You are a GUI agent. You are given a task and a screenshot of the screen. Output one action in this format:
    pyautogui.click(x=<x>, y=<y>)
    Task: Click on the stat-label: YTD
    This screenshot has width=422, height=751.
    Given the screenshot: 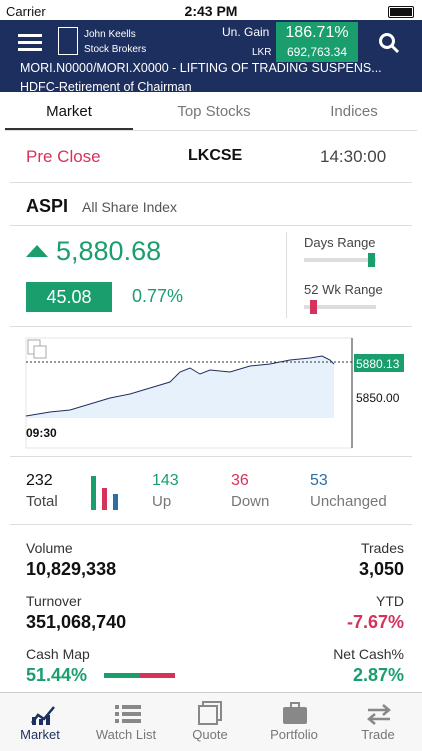 What is the action you would take?
    pyautogui.click(x=390, y=601)
    